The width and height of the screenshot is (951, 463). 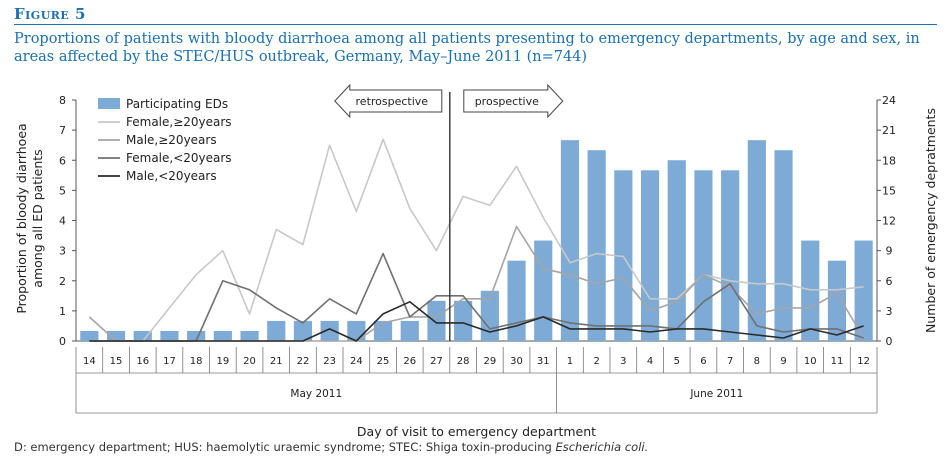 I want to click on legend-label: Male,<20years, so click(x=171, y=176).